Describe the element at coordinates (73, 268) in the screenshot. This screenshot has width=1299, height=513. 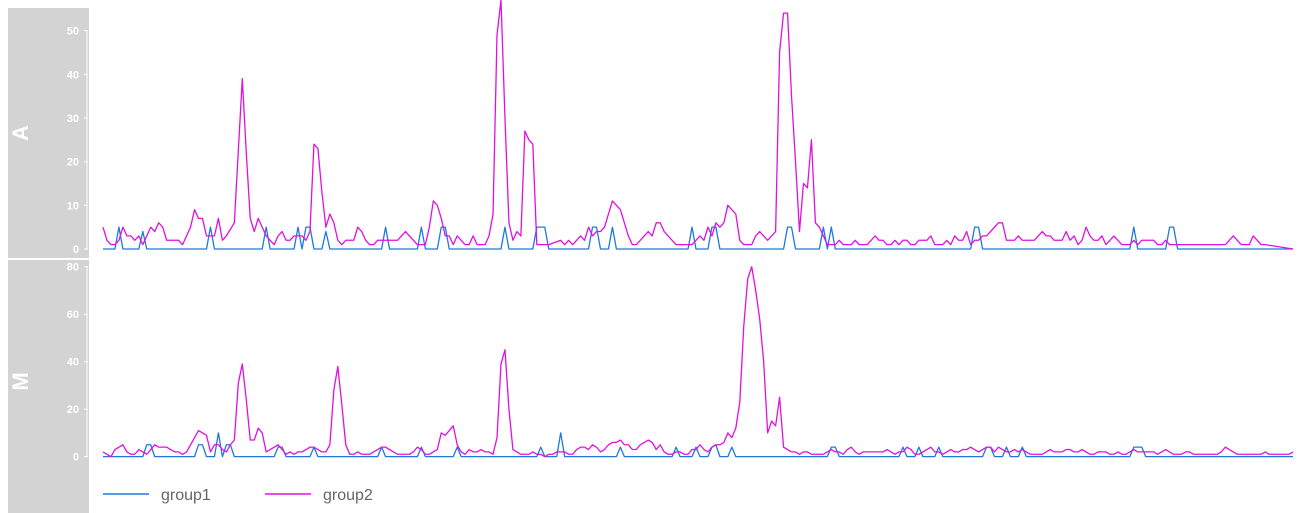
I see `y-tick-label: 80` at that location.